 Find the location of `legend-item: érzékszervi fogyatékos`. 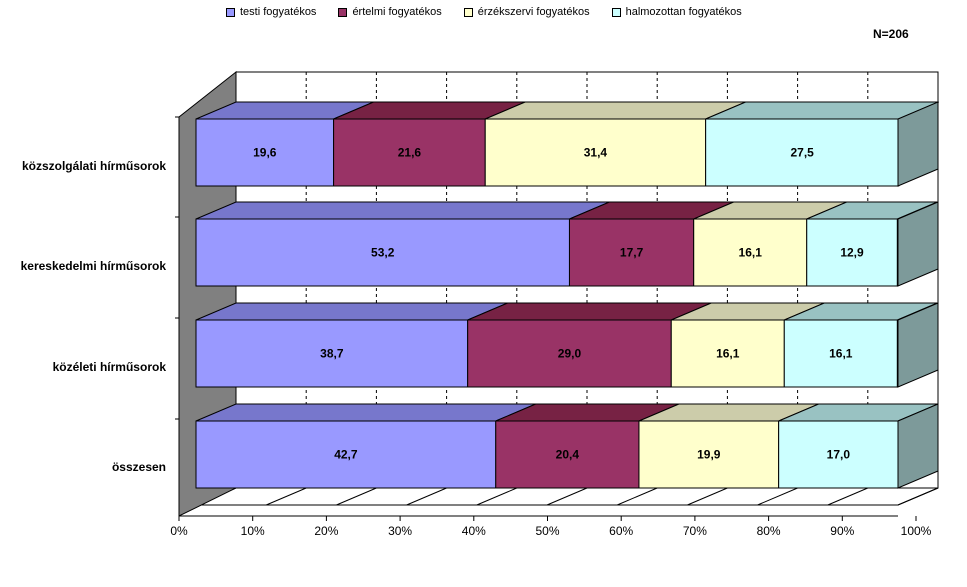

legend-item: érzékszervi fogyatékos is located at coordinates (526, 12).